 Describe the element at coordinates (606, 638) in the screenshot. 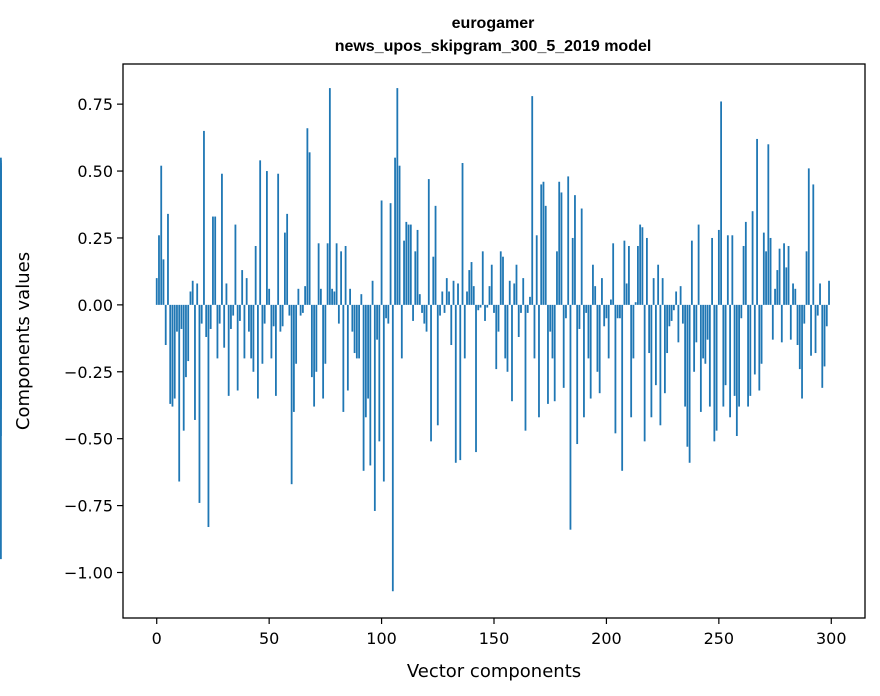

I see `x-tick-label: 200` at that location.